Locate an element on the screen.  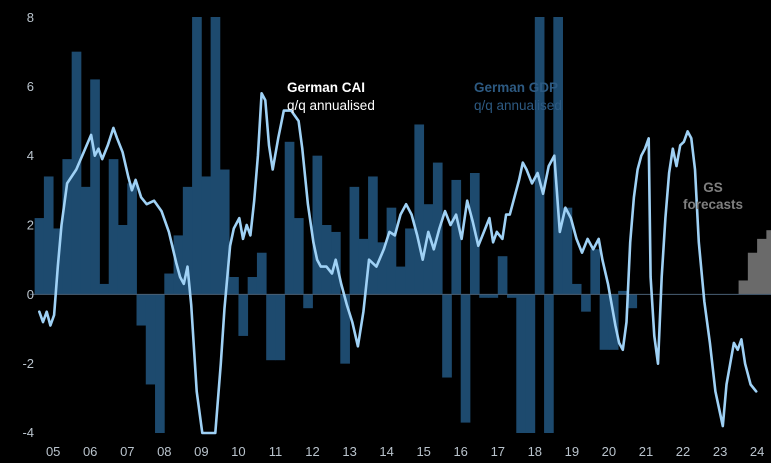
cai-label-title: German CAI is located at coordinates (326, 87).